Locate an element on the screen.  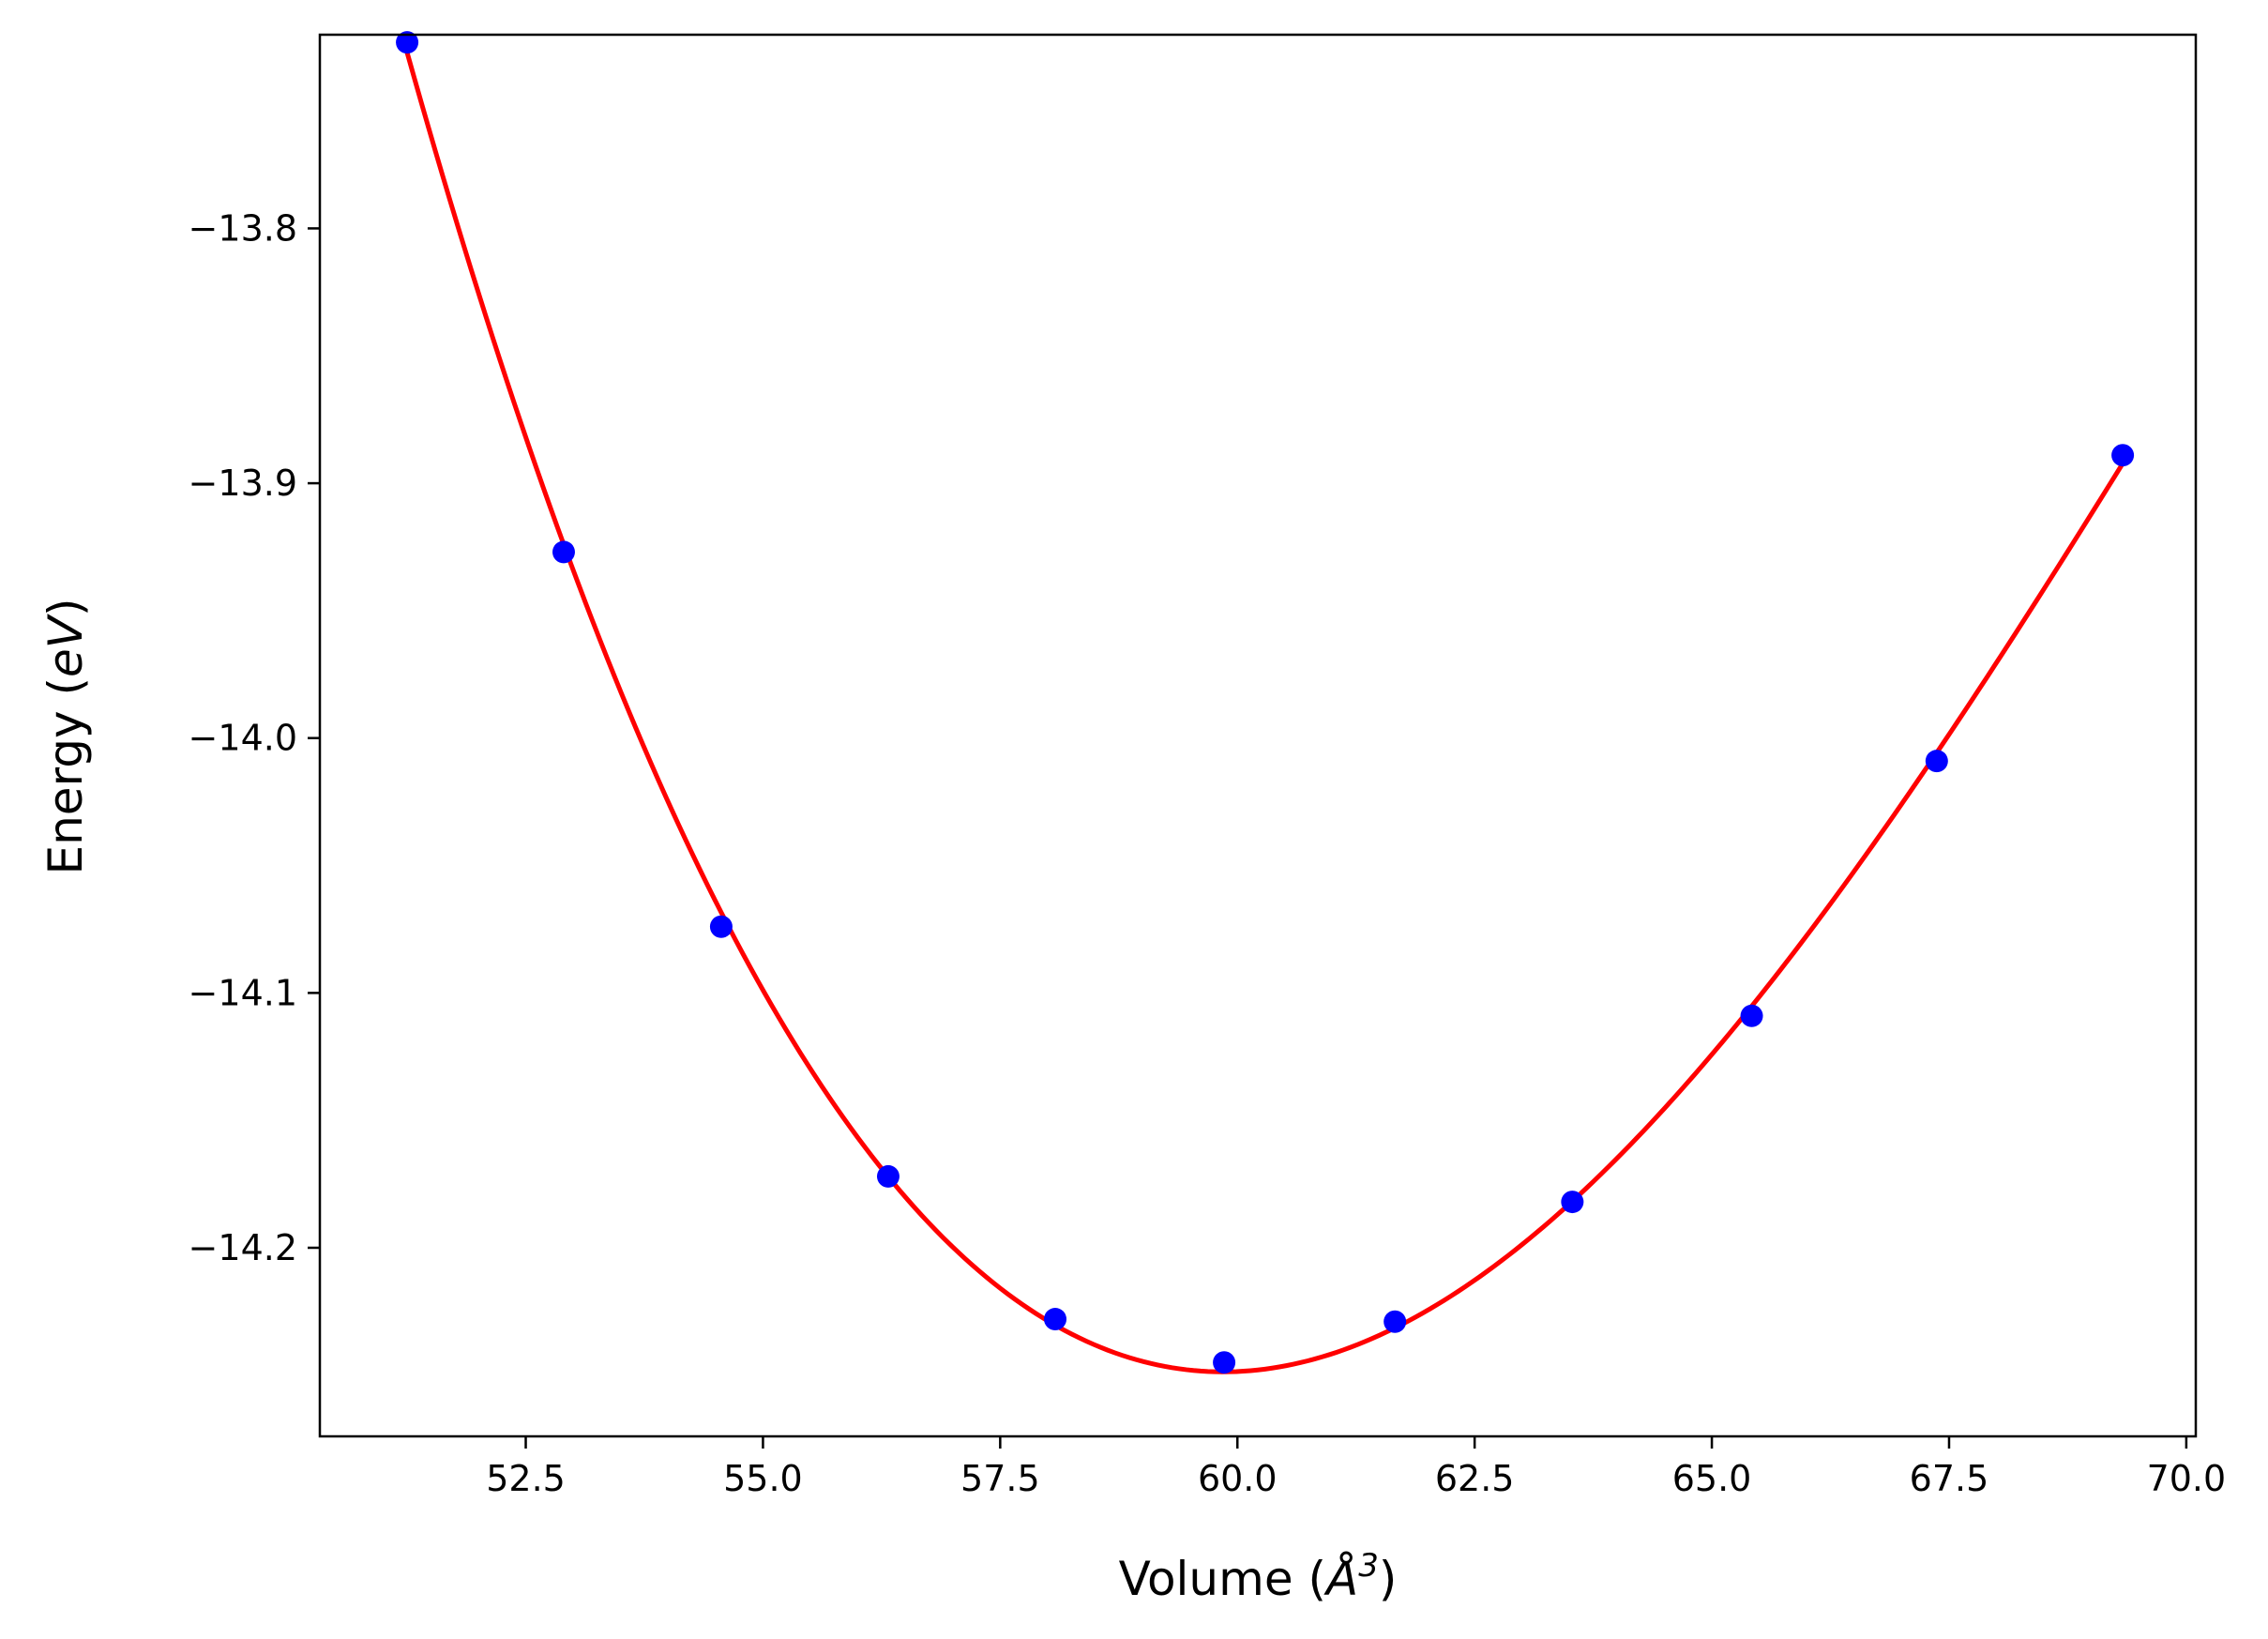
x-axis-unit-exponent: 3 is located at coordinates (1368, 1566).